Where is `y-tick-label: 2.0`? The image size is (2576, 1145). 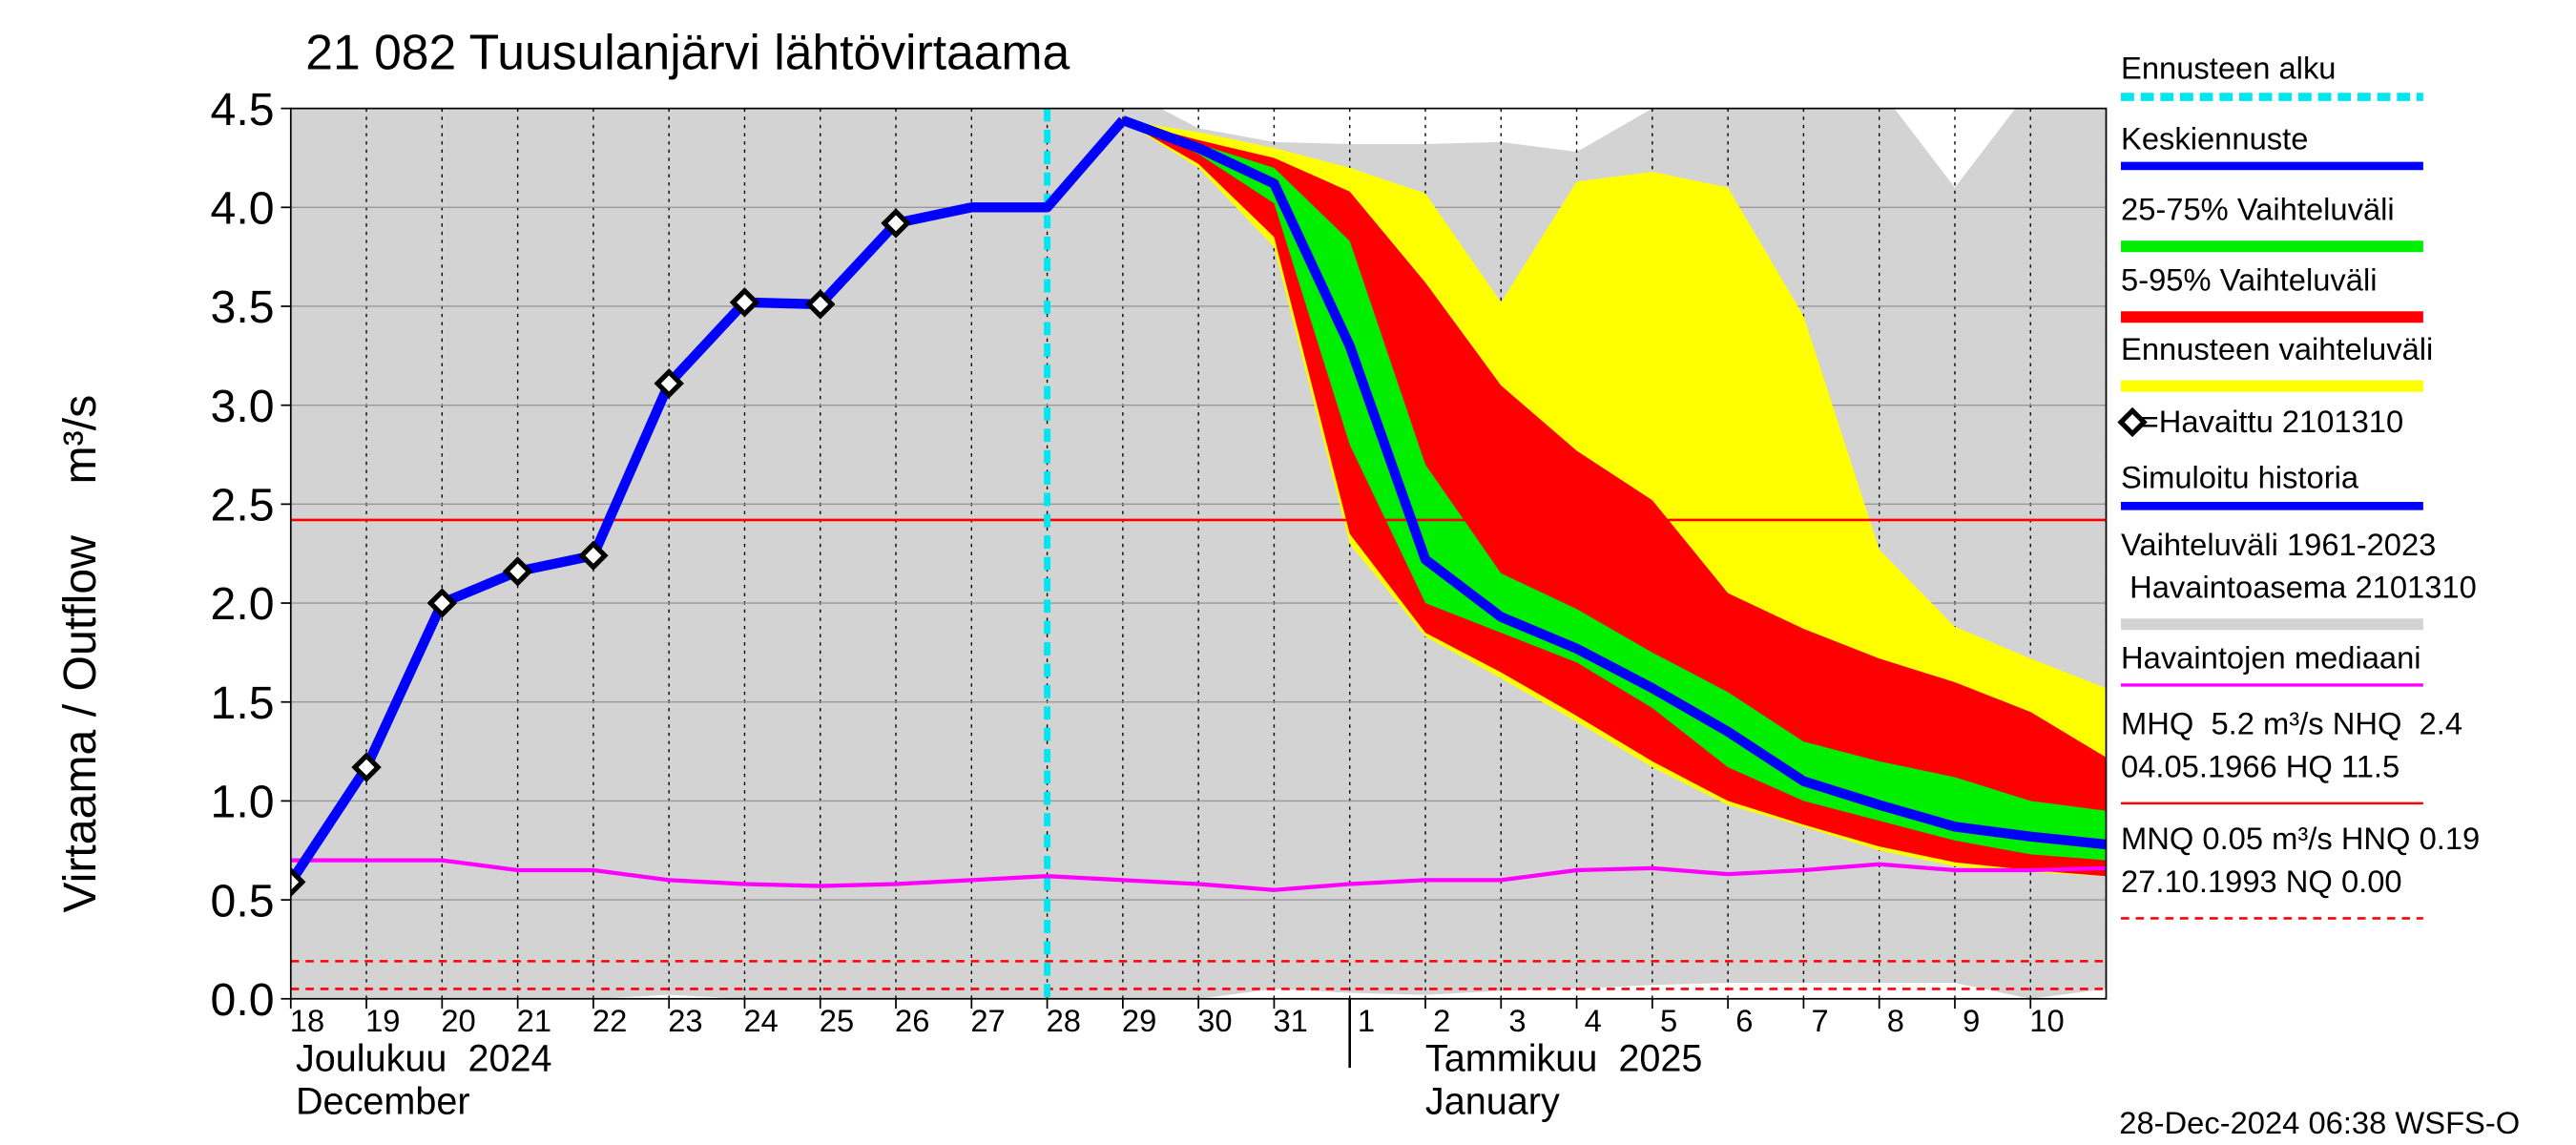
y-tick-label: 2.0 is located at coordinates (243, 604).